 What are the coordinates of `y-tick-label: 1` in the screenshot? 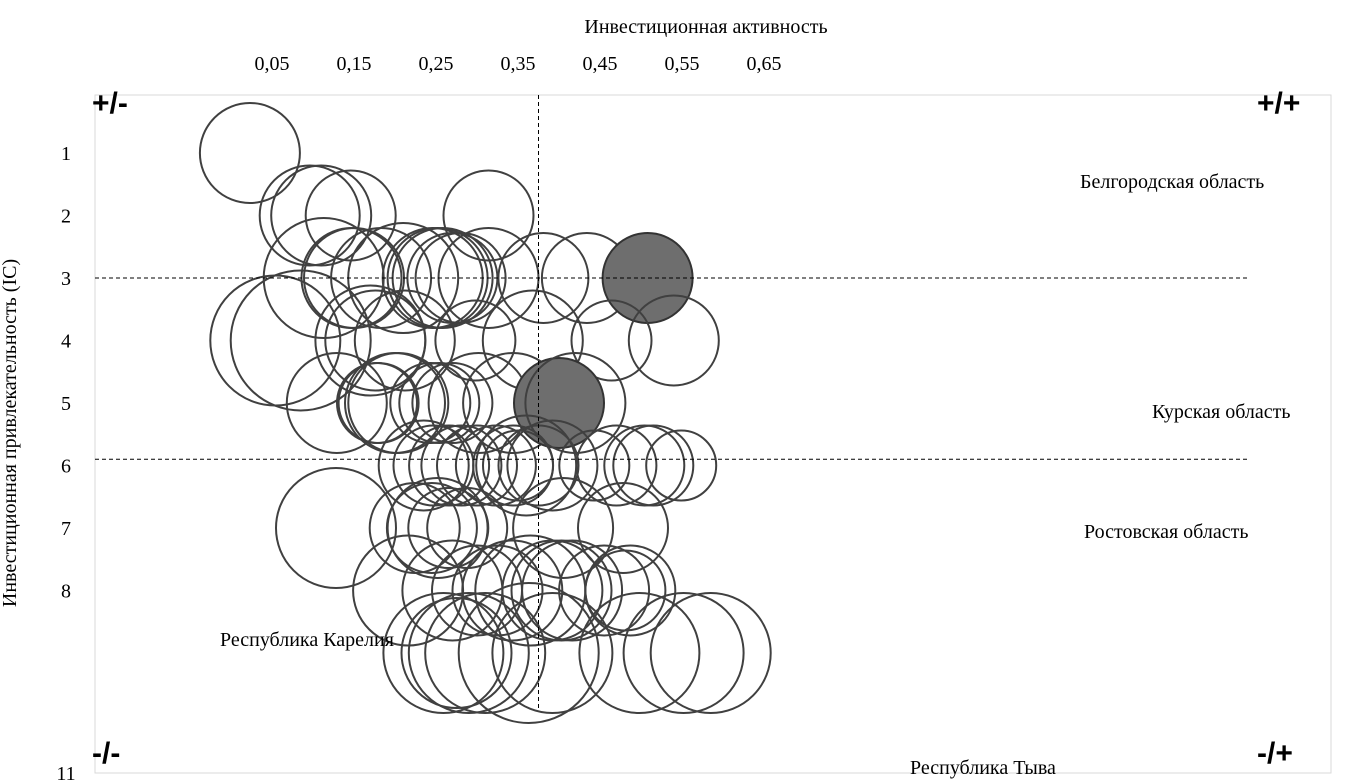 It's located at (66, 154).